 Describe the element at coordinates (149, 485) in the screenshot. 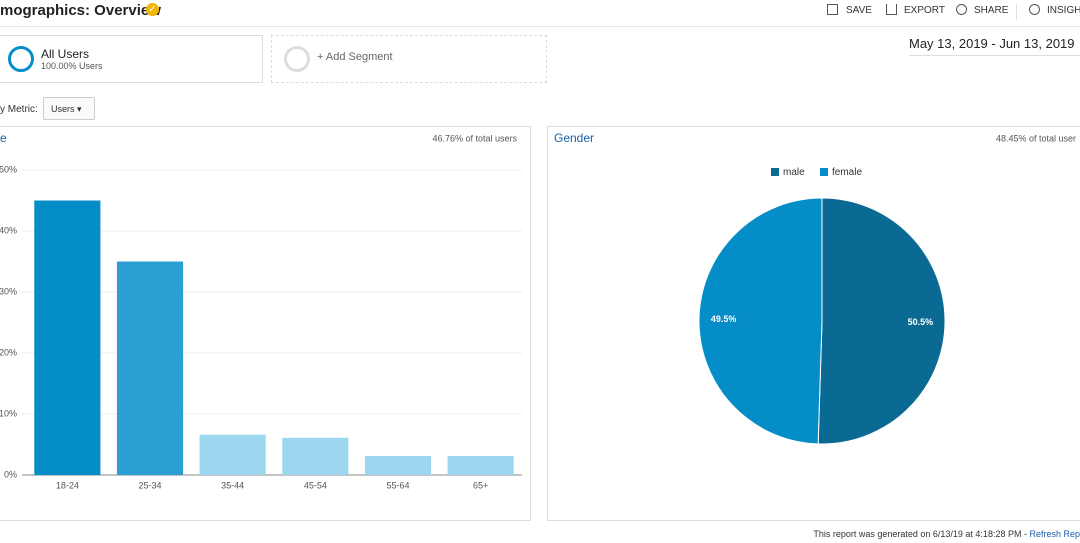

I see `x-tick-label: 25-34` at that location.